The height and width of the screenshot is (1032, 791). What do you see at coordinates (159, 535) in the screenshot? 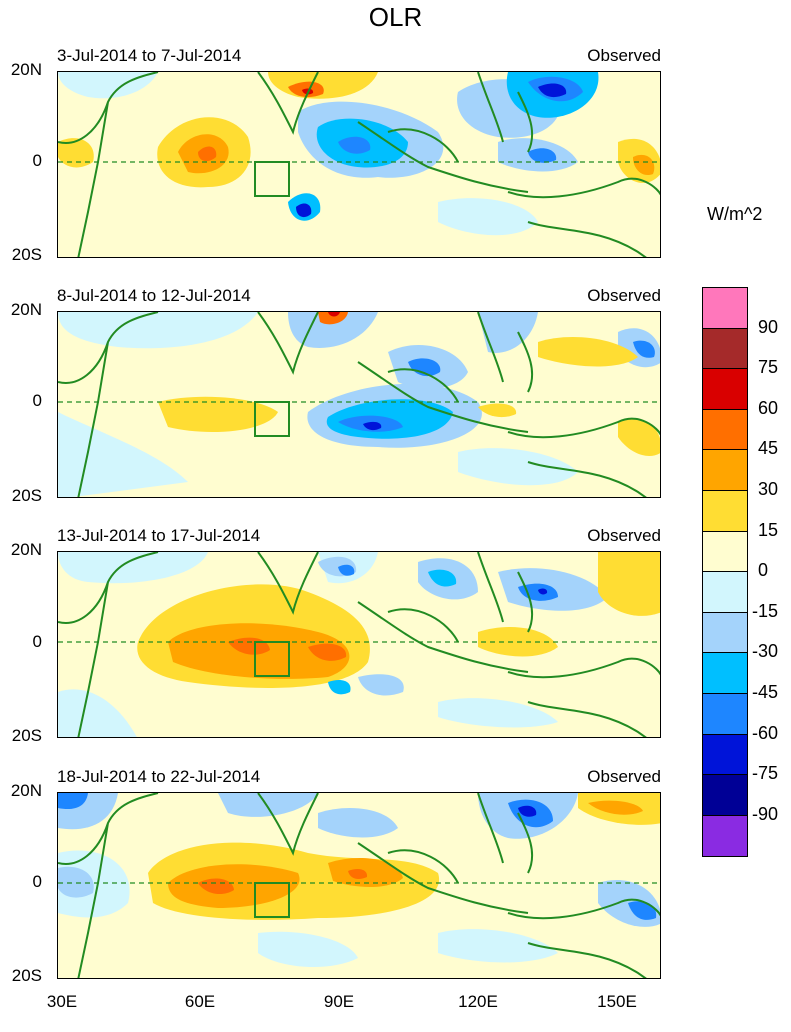
I see `panel-period: 13-Jul-2014 to 17-Jul-2014` at bounding box center [159, 535].